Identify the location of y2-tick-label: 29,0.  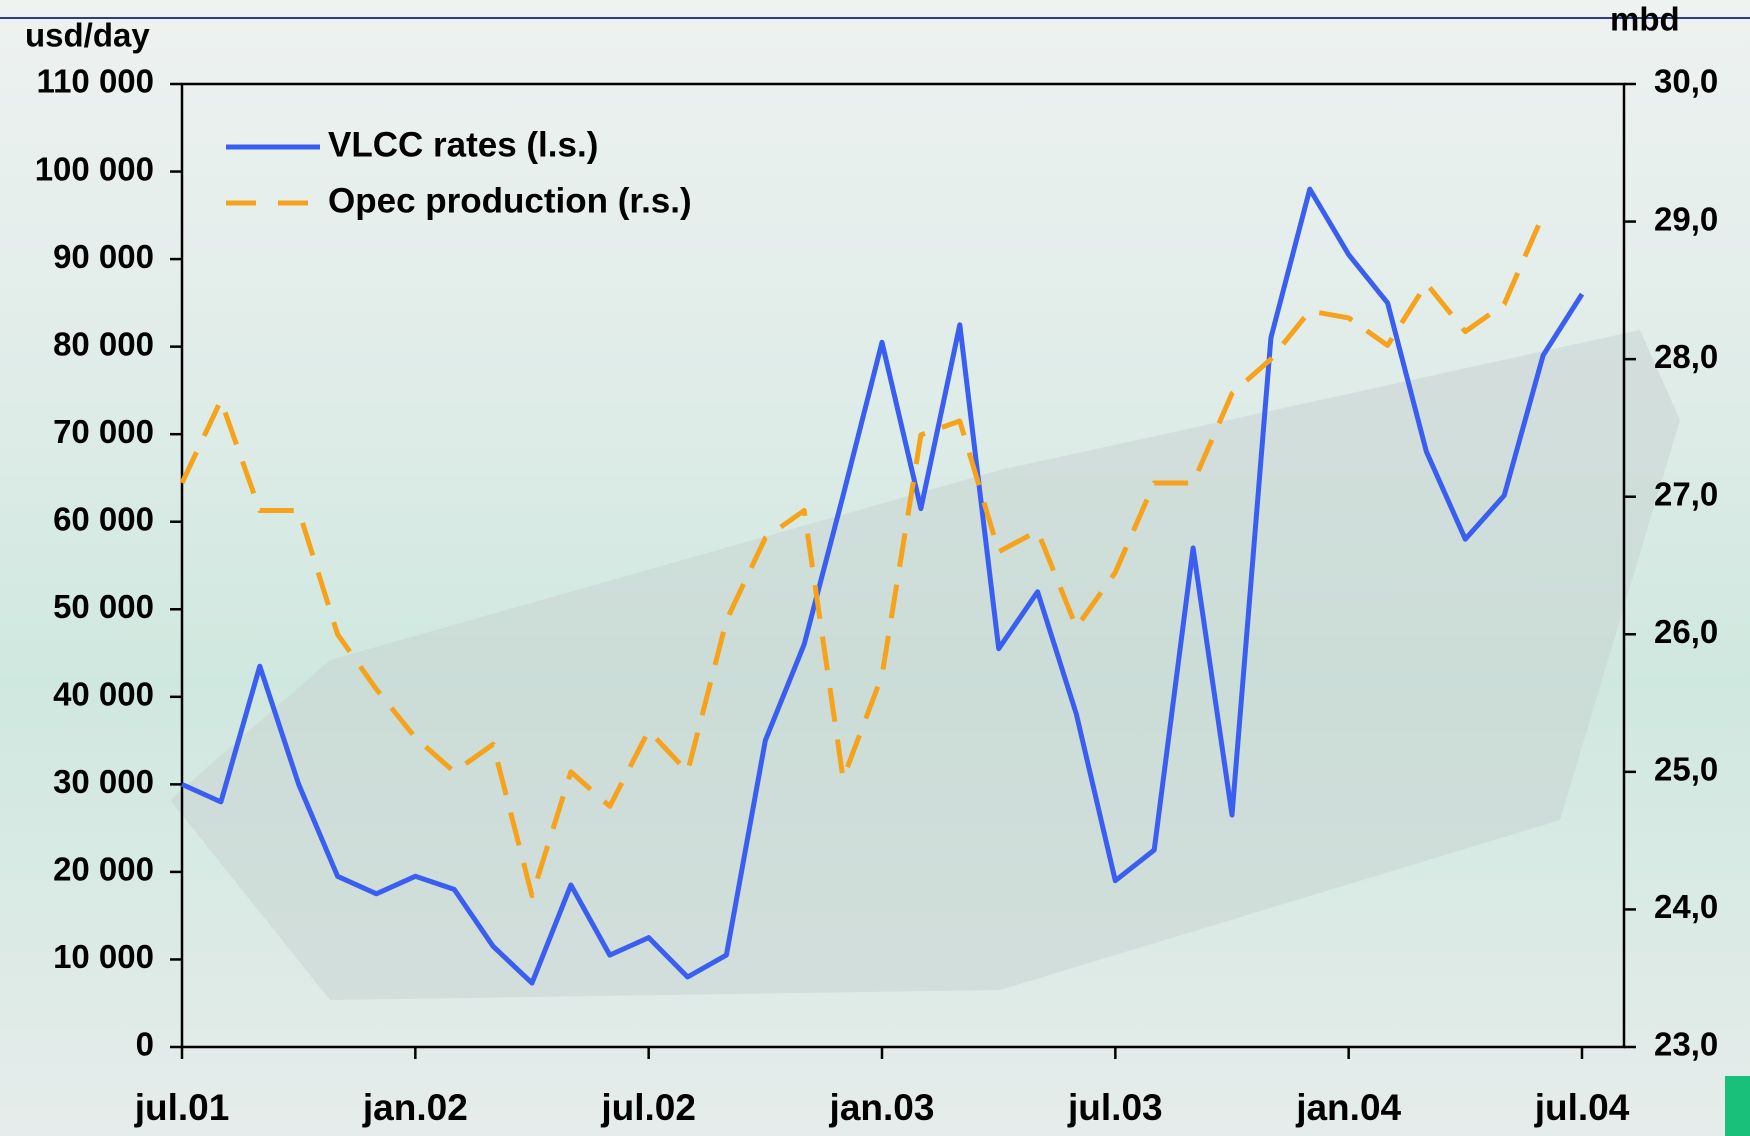
(1686, 218).